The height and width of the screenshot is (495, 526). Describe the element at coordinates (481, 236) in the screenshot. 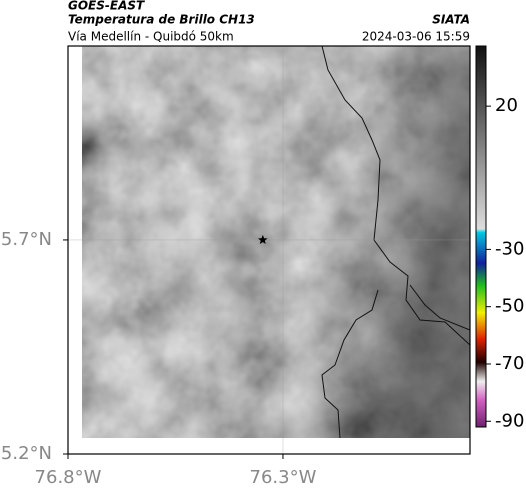

I see `colorbar` at that location.